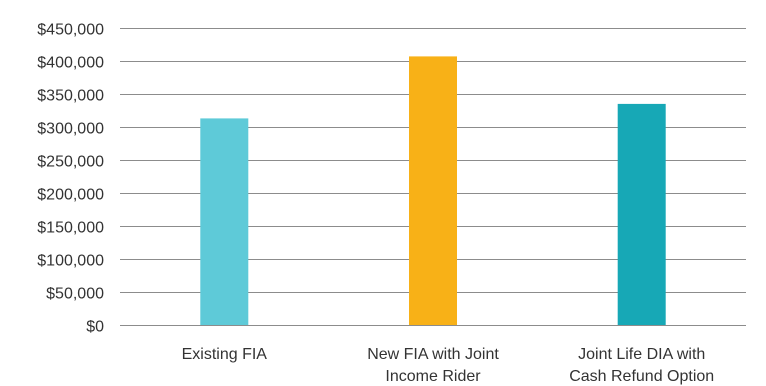 The image size is (766, 386). Describe the element at coordinates (70, 129) in the screenshot. I see `y-tick-label: $300,000` at that location.